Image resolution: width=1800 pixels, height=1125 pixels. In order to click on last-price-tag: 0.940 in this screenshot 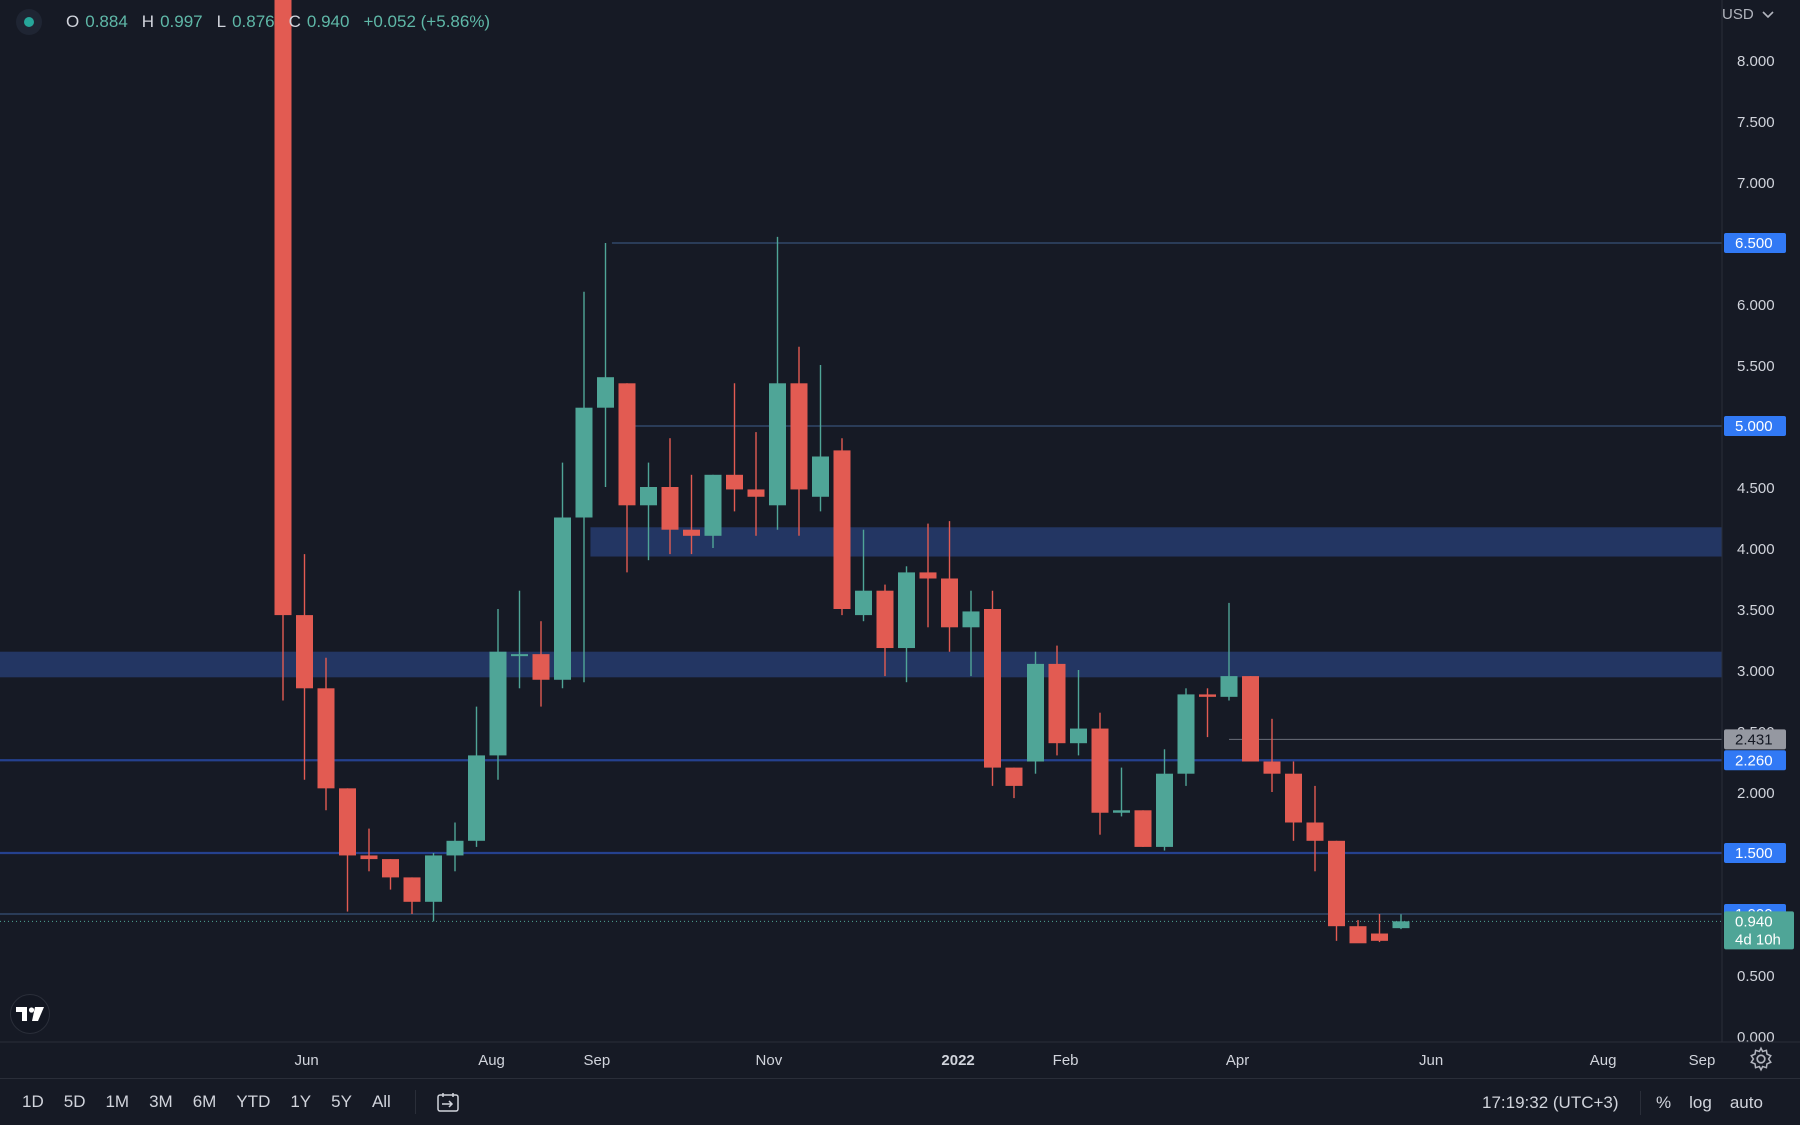, I will do `click(1754, 921)`.